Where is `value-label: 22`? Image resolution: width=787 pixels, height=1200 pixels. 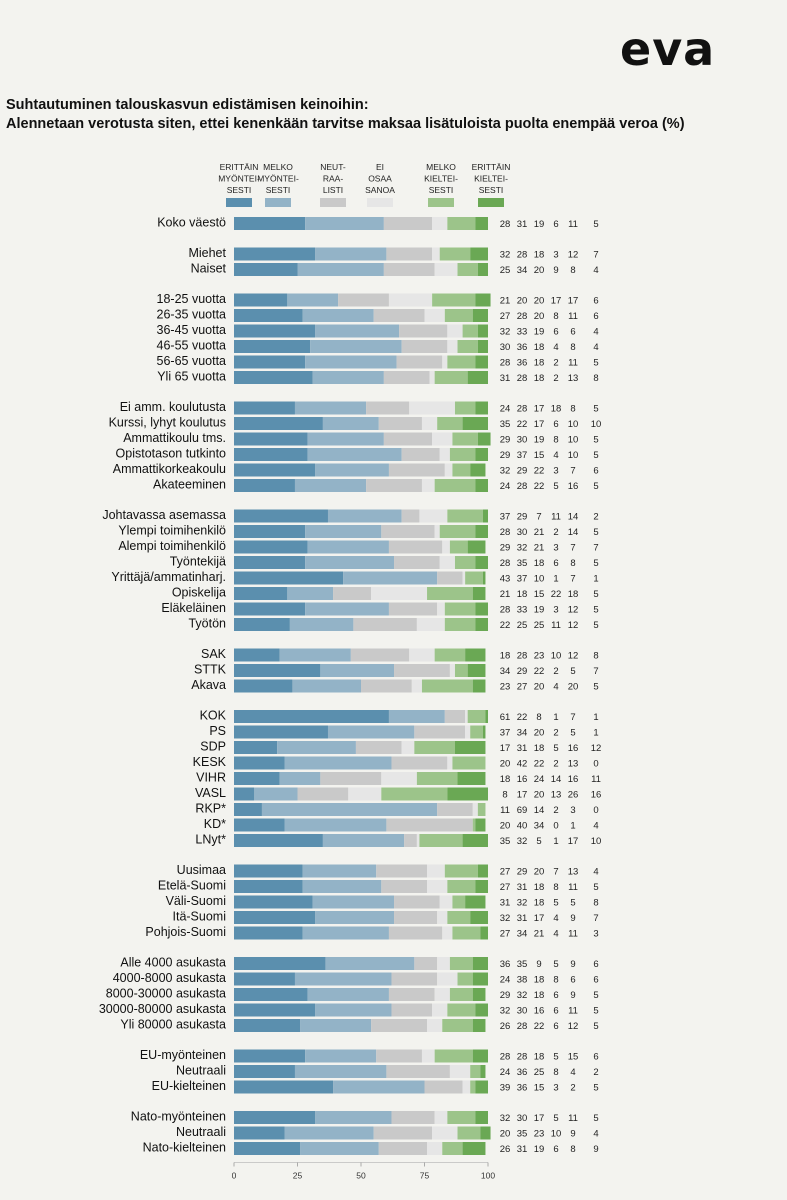
value-label: 22 is located at coordinates (539, 671).